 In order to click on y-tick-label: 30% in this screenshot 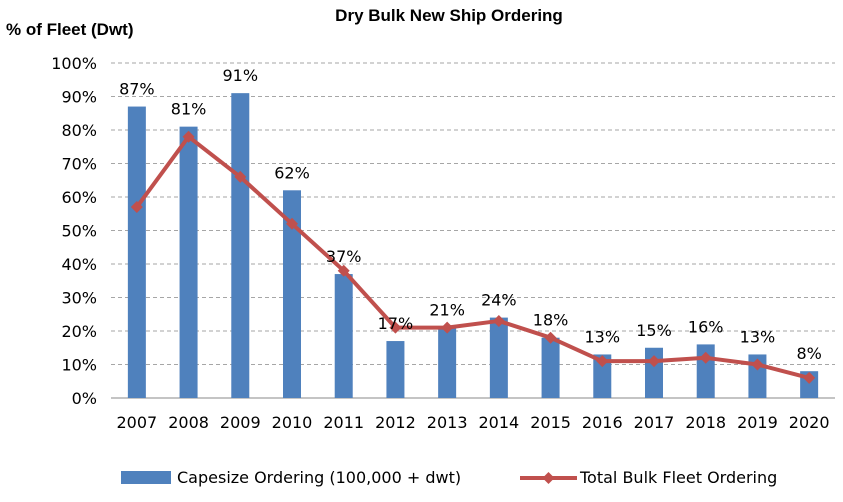, I will do `click(79, 298)`.